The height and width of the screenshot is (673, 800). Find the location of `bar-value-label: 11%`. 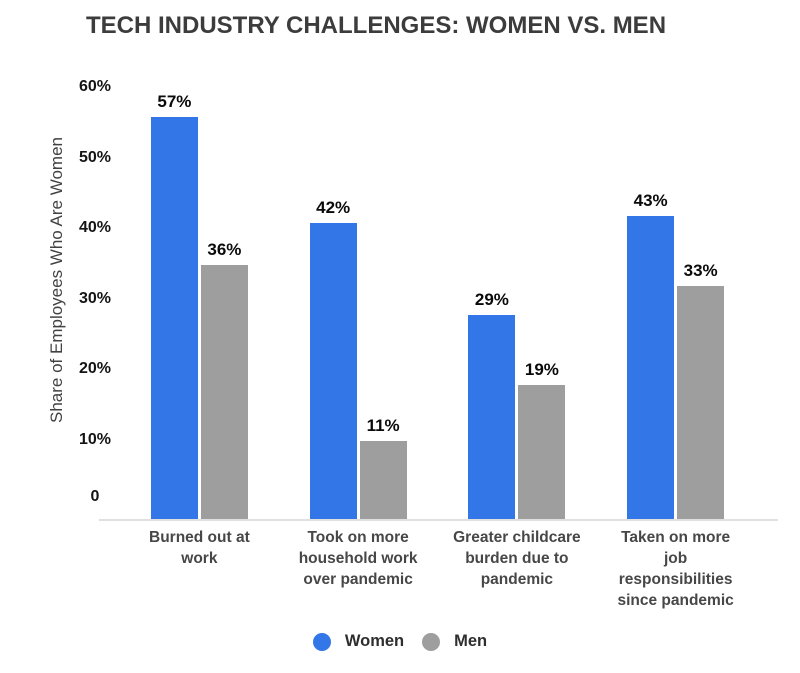

bar-value-label: 11% is located at coordinates (383, 426).